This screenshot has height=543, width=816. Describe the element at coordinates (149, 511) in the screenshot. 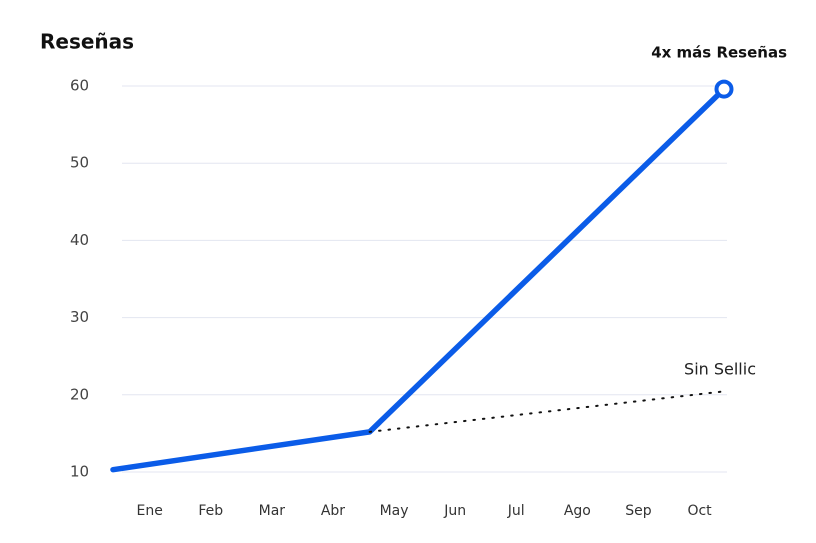

I see `x-tick-label: Ene` at that location.